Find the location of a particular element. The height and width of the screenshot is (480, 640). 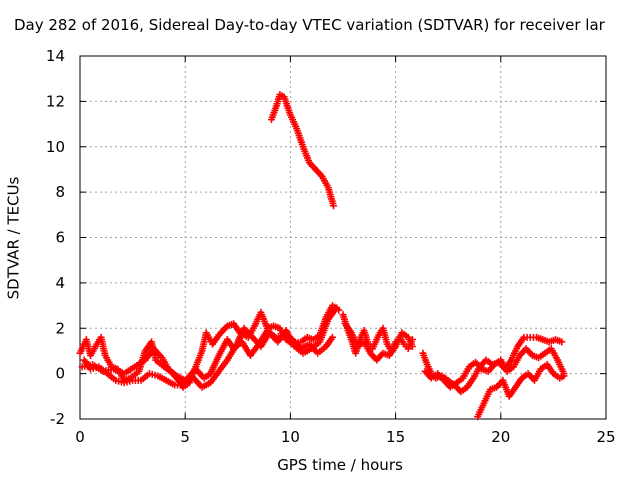

y-tick-label: 0 is located at coordinates (60, 374).